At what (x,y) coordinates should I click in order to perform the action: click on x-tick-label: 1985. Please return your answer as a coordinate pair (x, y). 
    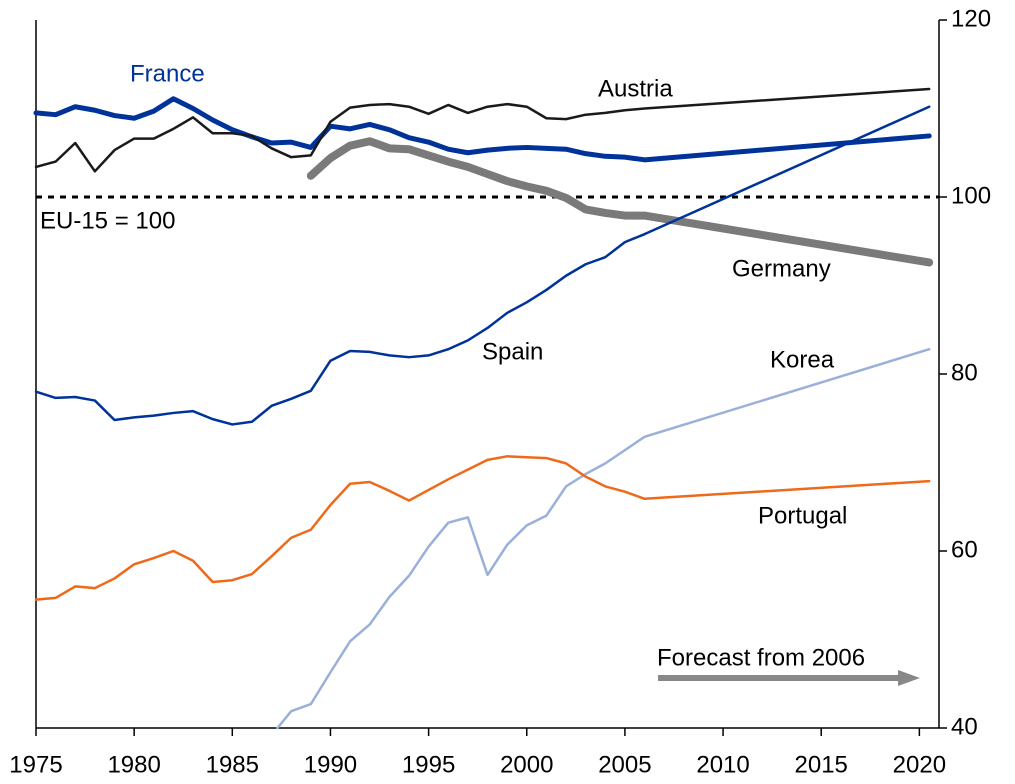
    Looking at the image, I should click on (232, 764).